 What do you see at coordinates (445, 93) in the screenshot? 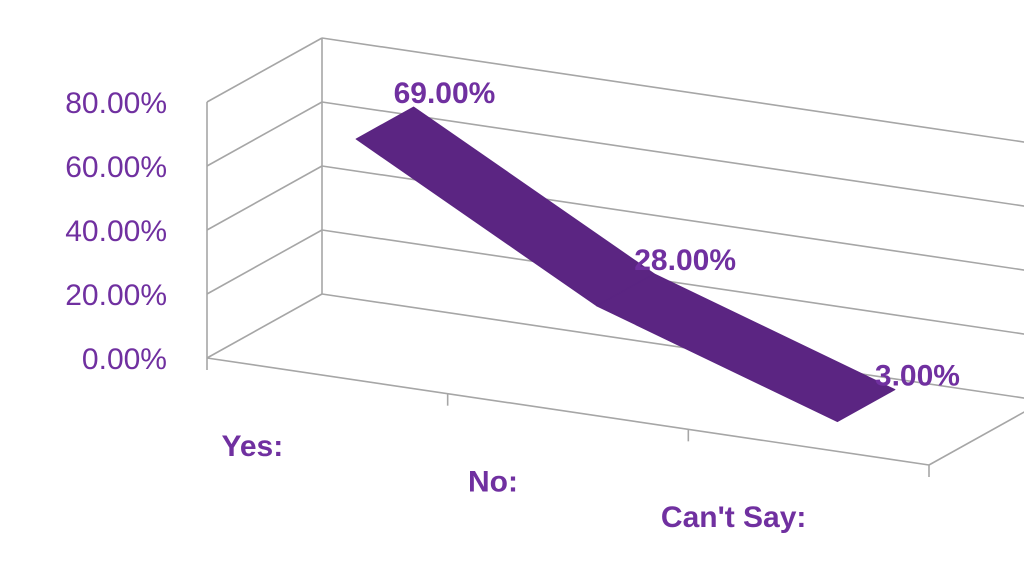
I see `data-label-yes: 69.00%` at bounding box center [445, 93].